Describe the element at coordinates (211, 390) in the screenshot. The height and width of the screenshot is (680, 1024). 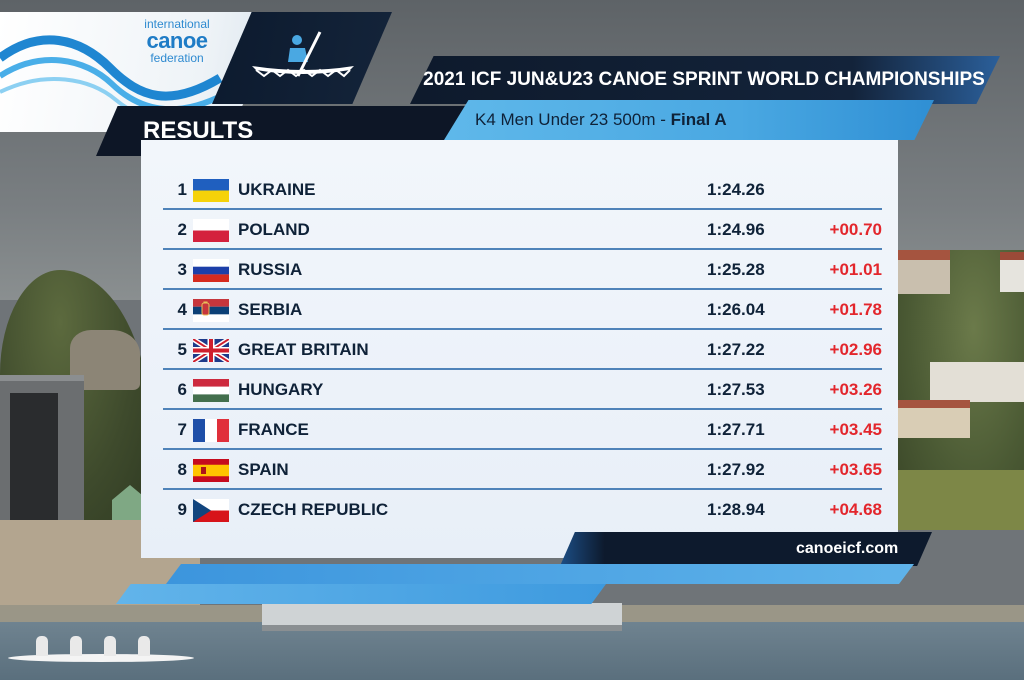
I see `hungary-flag-icon` at that location.